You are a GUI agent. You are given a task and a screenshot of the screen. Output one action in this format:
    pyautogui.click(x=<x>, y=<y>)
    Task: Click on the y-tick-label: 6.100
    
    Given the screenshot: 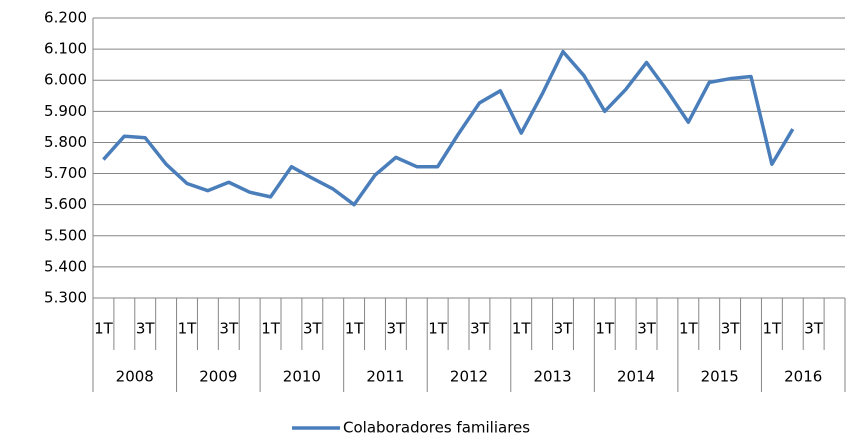 What is the action you would take?
    pyautogui.click(x=65, y=49)
    